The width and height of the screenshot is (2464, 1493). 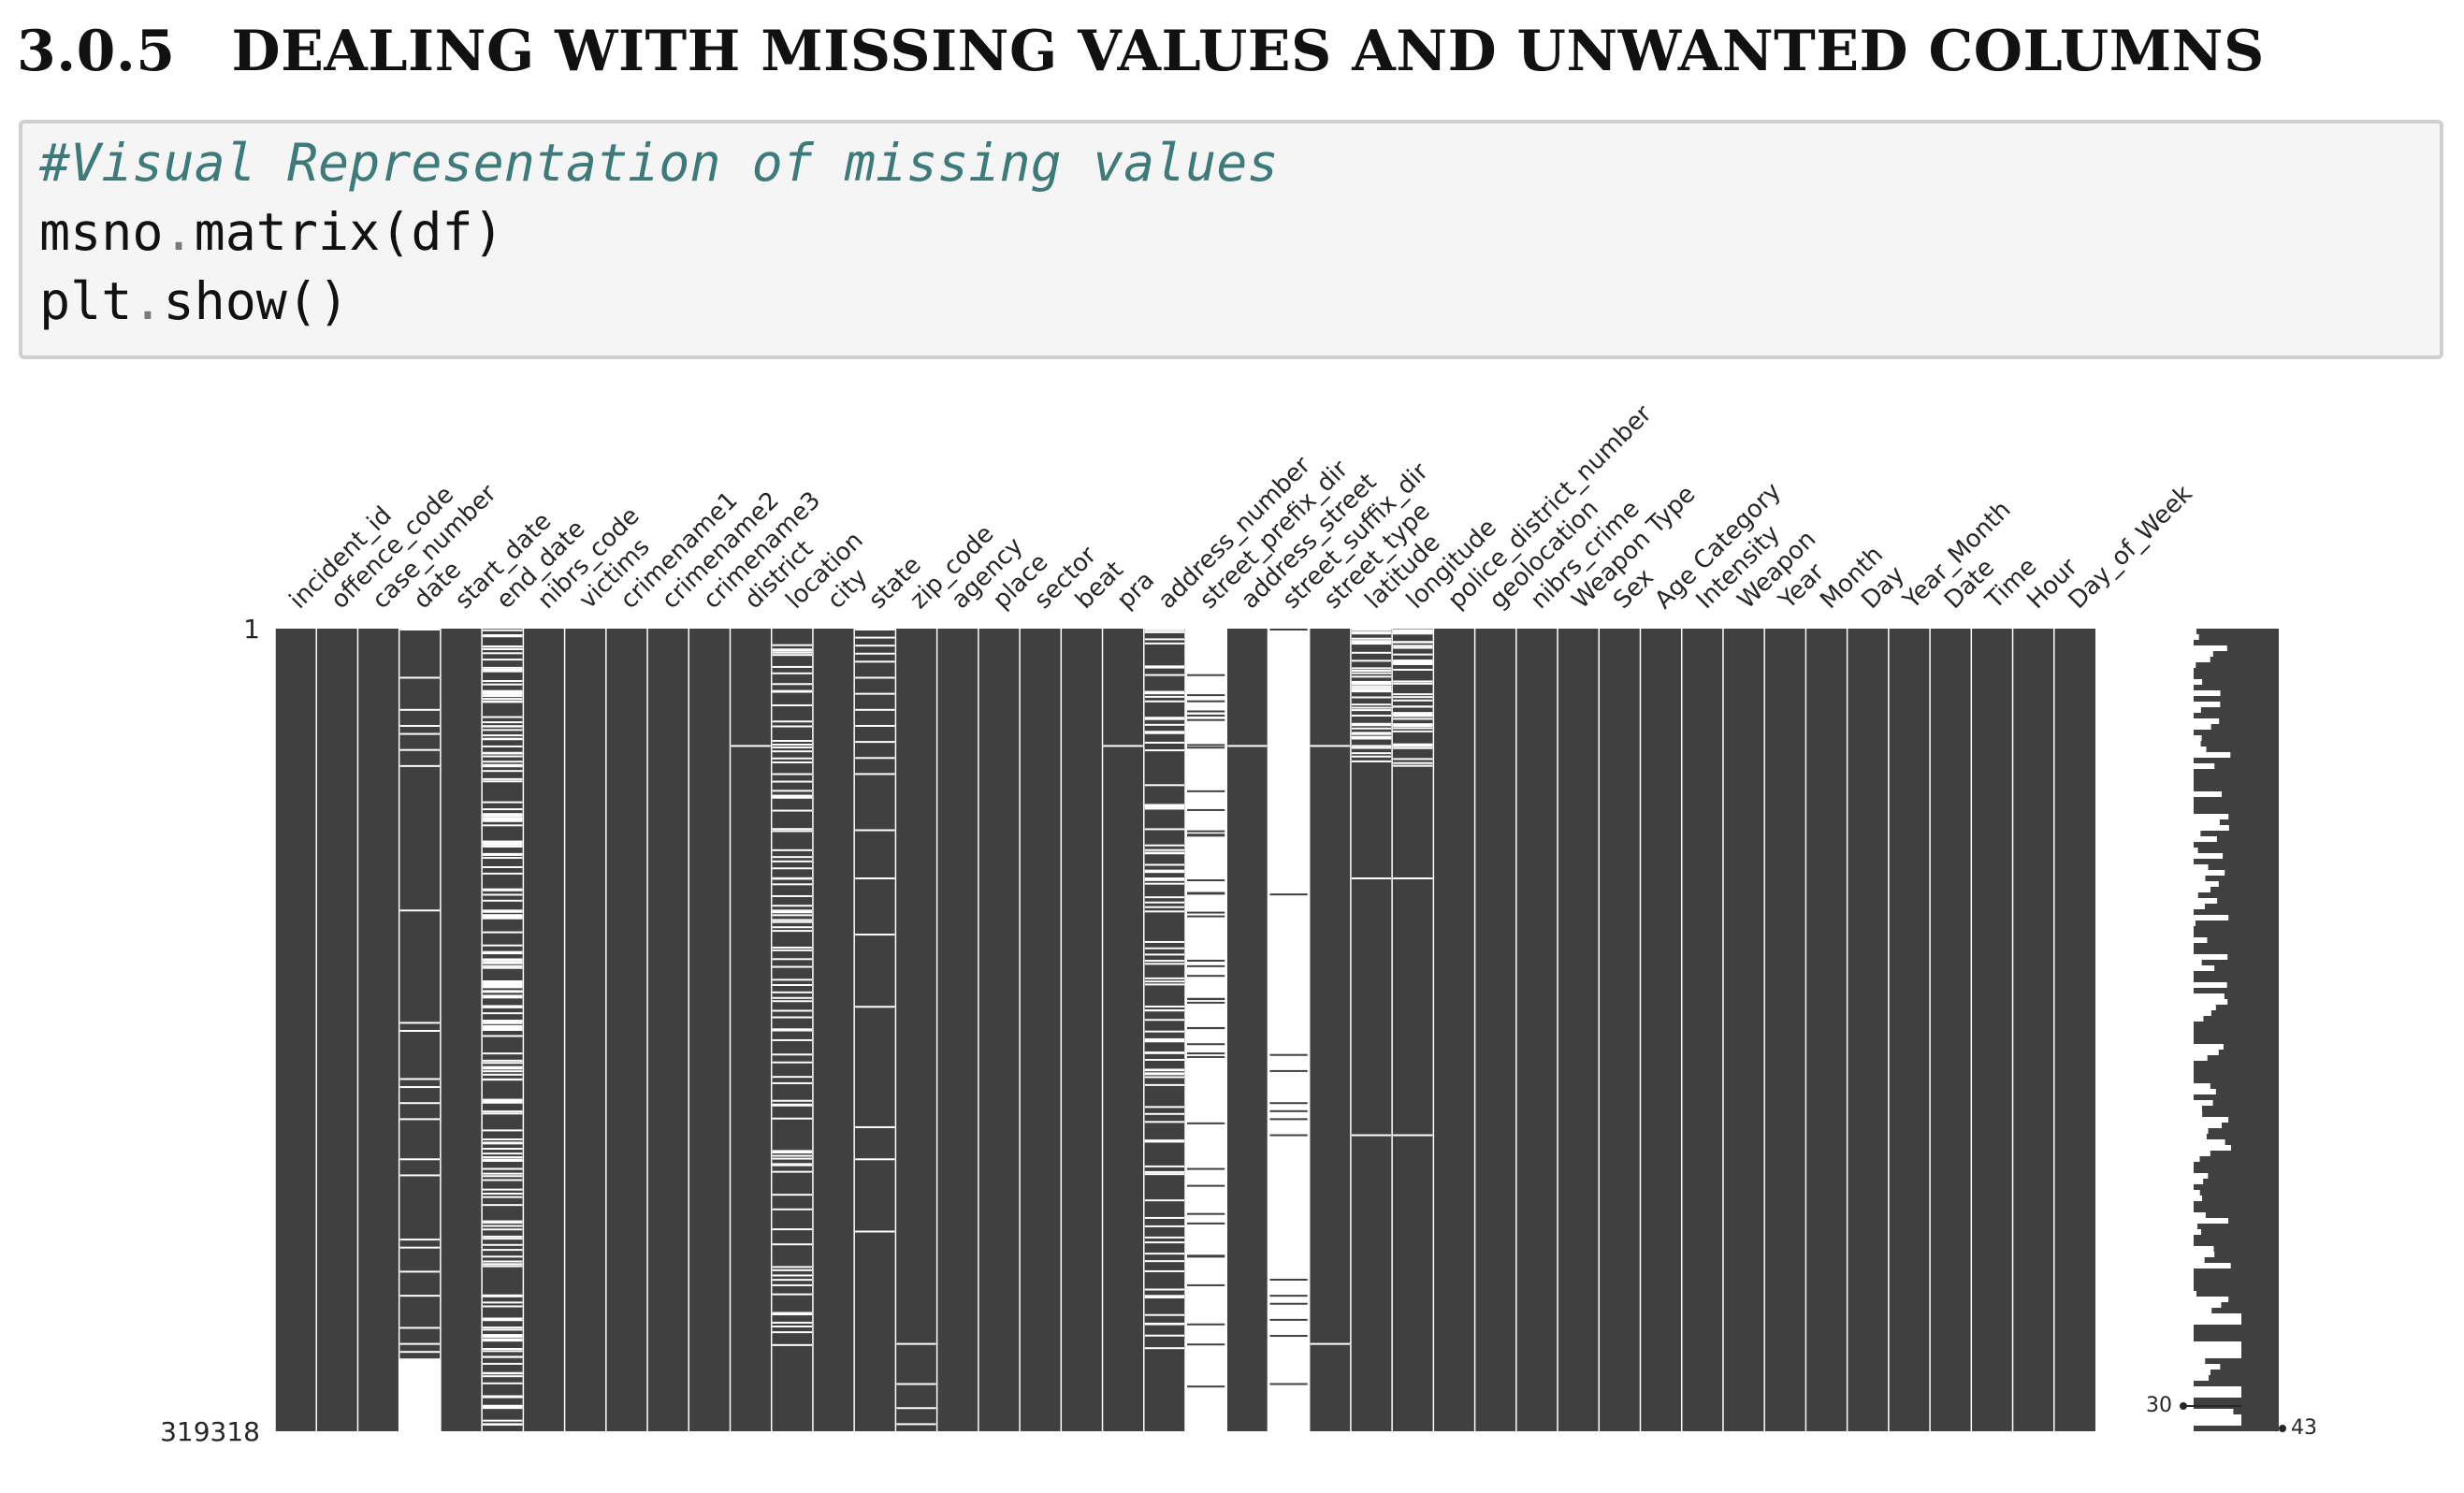 I want to click on code-token: matrix(df), so click(x=349, y=232).